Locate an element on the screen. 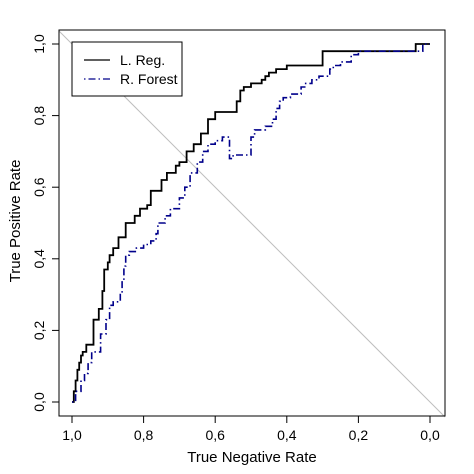  x-tick-label: 0,8 is located at coordinates (144, 435).